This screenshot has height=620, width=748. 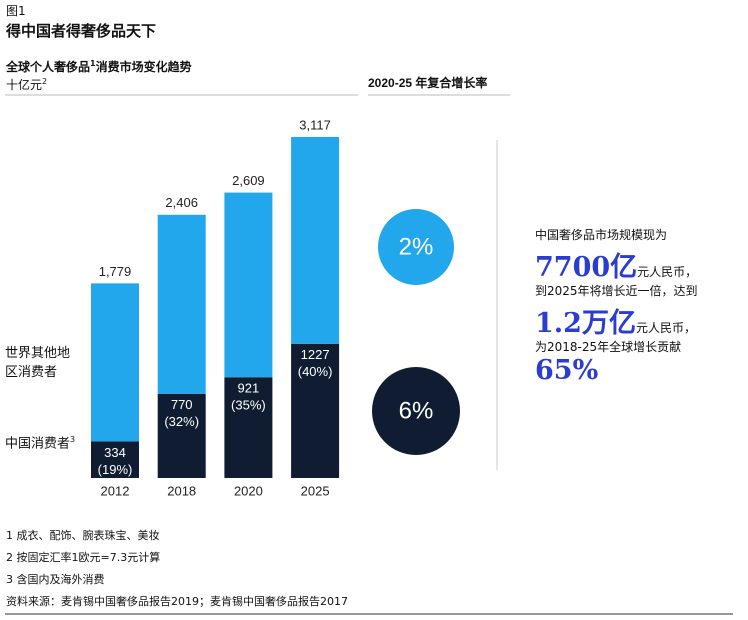 I want to click on share-label: (19%), so click(x=115, y=469).